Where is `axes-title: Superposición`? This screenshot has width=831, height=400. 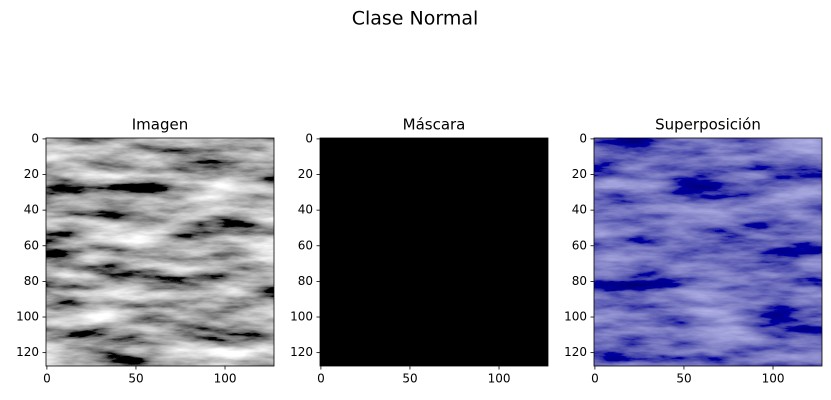
axes-title: Superposición is located at coordinates (708, 125).